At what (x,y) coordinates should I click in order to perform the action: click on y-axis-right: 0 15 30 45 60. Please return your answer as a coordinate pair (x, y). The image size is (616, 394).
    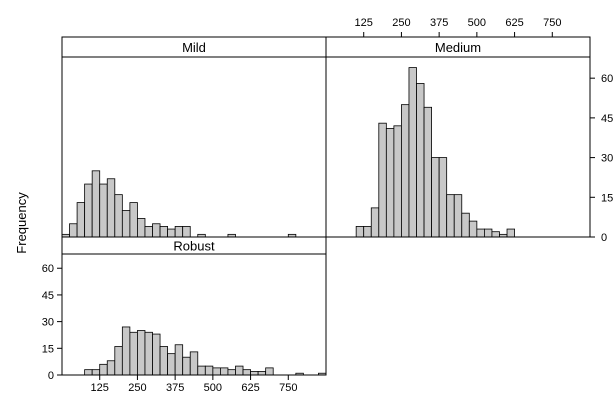
    Looking at the image, I should click on (601, 158).